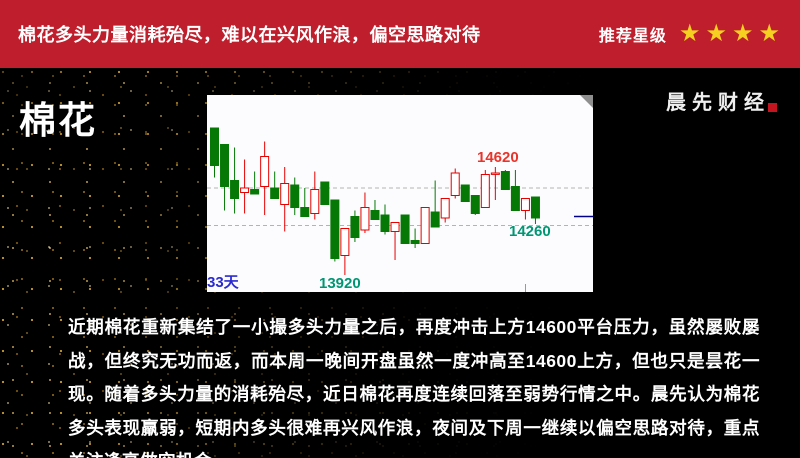  What do you see at coordinates (586, 101) in the screenshot?
I see `page-fold-corner-icon` at bounding box center [586, 101].